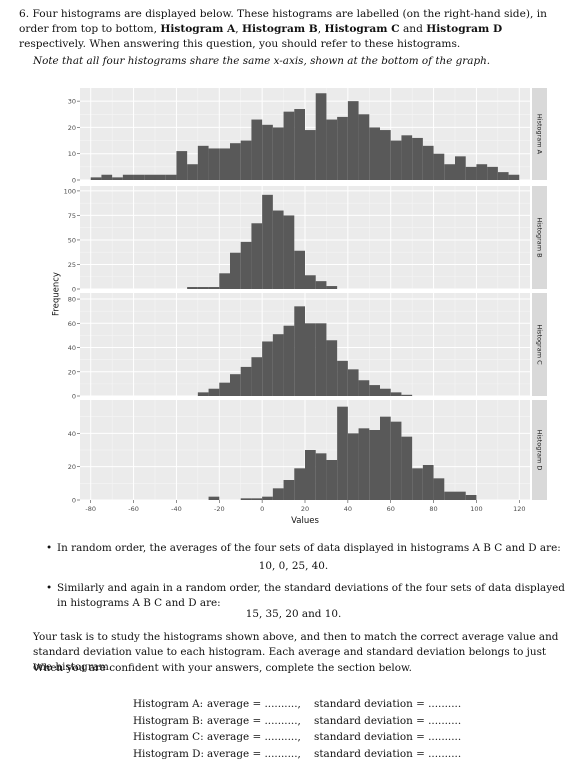 The width and height of the screenshot is (587, 772). I want to click on histogram-panel-c: 0 20 40 60 80 Histogram C, so click(307, 347).